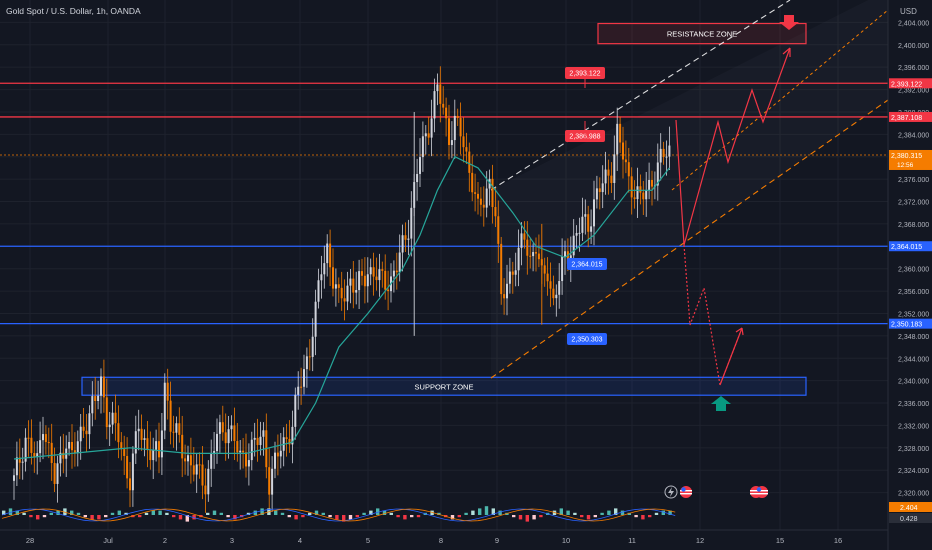 This screenshot has width=932, height=550. I want to click on resistance-zone-box, so click(702, 33).